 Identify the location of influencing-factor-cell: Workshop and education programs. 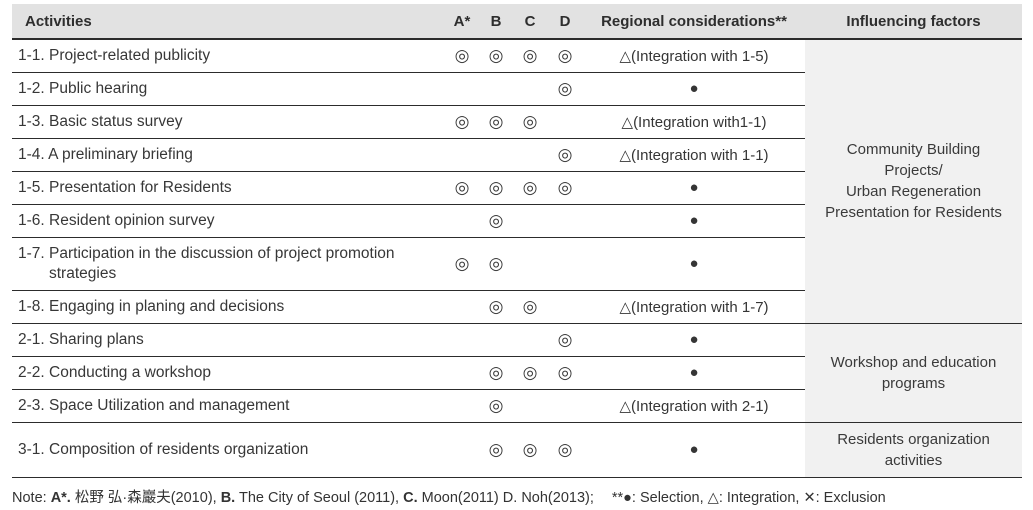
(913, 373).